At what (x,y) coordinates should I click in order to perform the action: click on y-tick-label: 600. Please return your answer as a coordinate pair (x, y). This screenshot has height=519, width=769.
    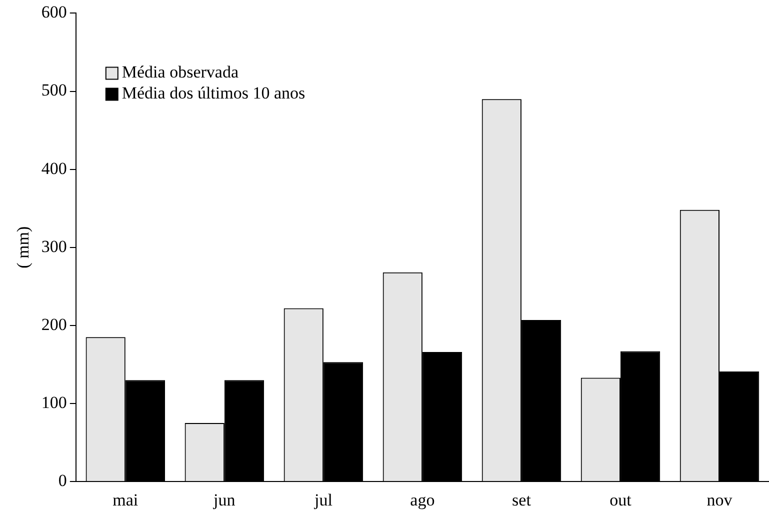
    Looking at the image, I should click on (54, 12).